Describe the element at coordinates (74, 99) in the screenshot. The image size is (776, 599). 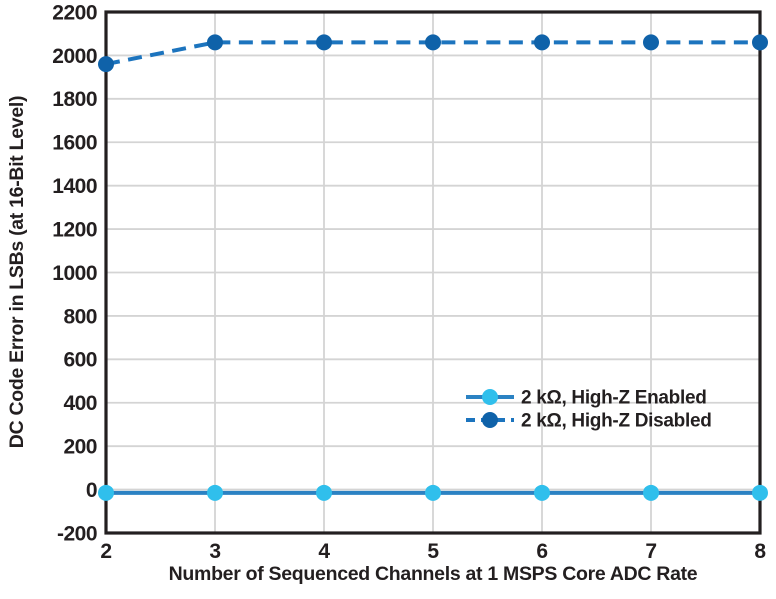
I see `y-tick-label: 1800` at that location.